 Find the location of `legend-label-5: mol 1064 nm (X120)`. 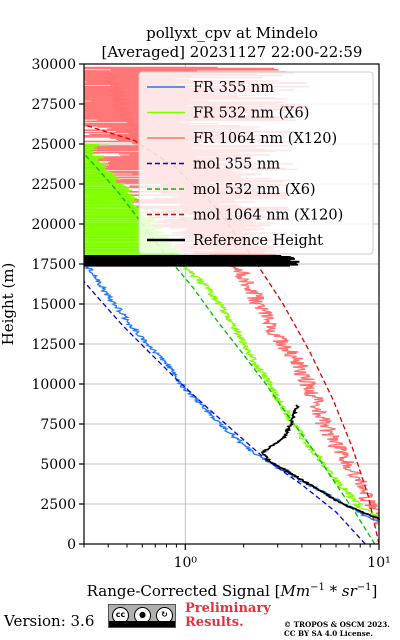

legend-label-5: mol 1064 nm (X120) is located at coordinates (268, 216).